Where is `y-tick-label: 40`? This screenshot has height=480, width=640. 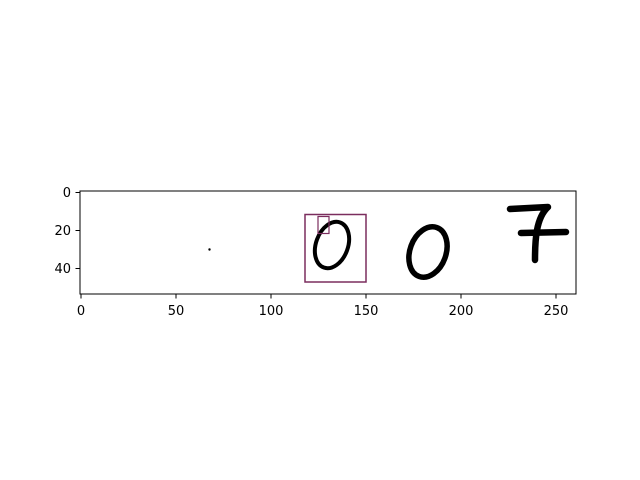 y-tick-label: 40 is located at coordinates (62, 269).